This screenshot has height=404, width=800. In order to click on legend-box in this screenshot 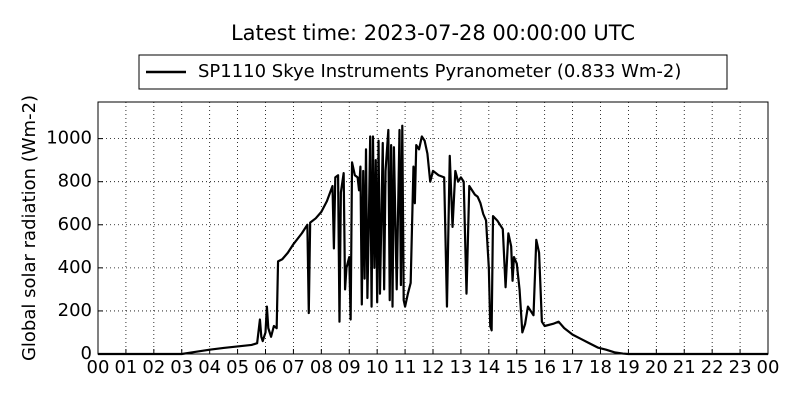, I will do `click(433, 72)`.